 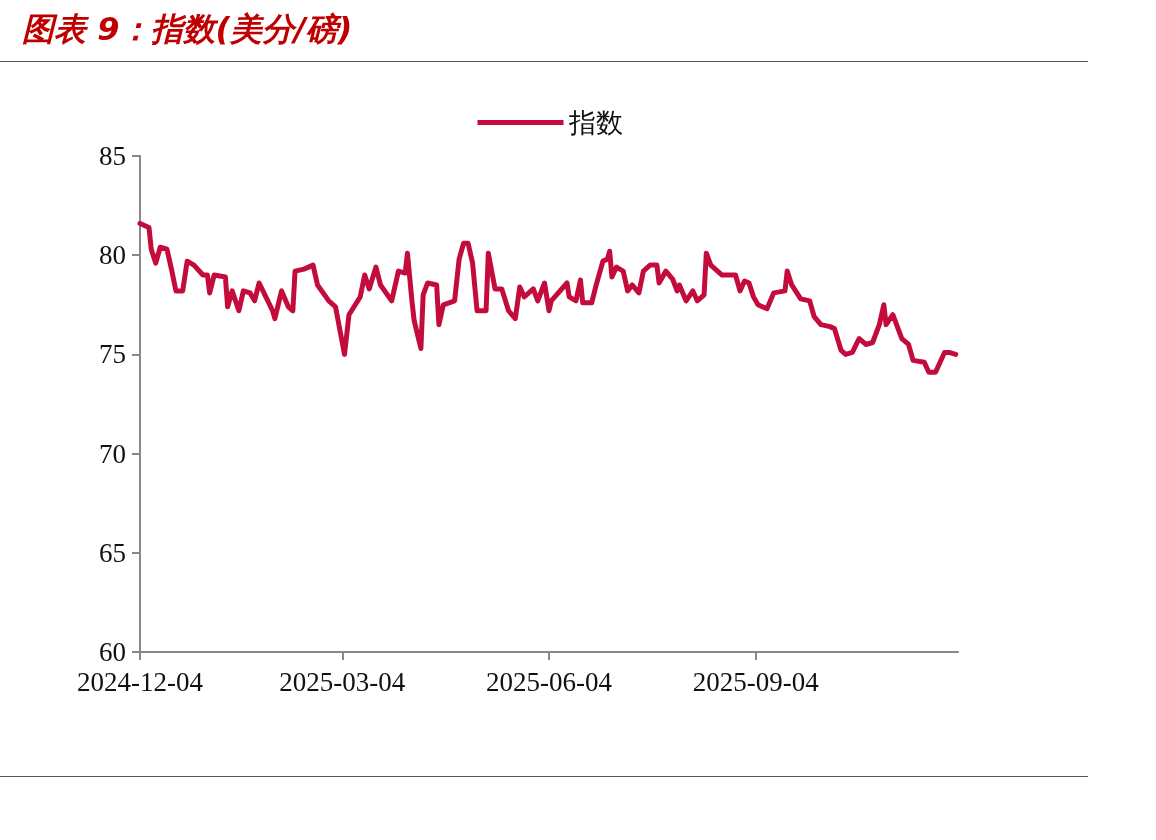 What do you see at coordinates (112, 552) in the screenshot?
I see `y-tick-label: 65` at bounding box center [112, 552].